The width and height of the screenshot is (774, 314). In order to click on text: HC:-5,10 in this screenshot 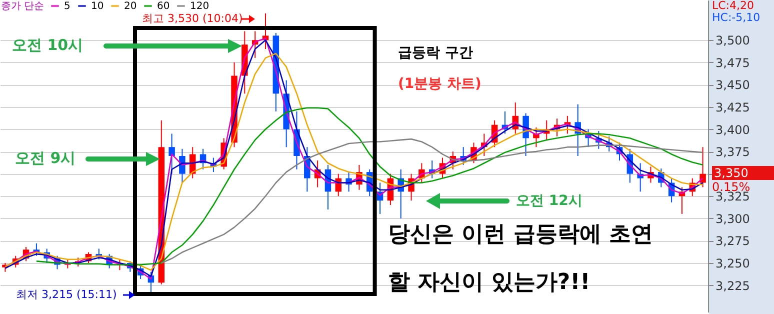, I will do `click(736, 17)`.